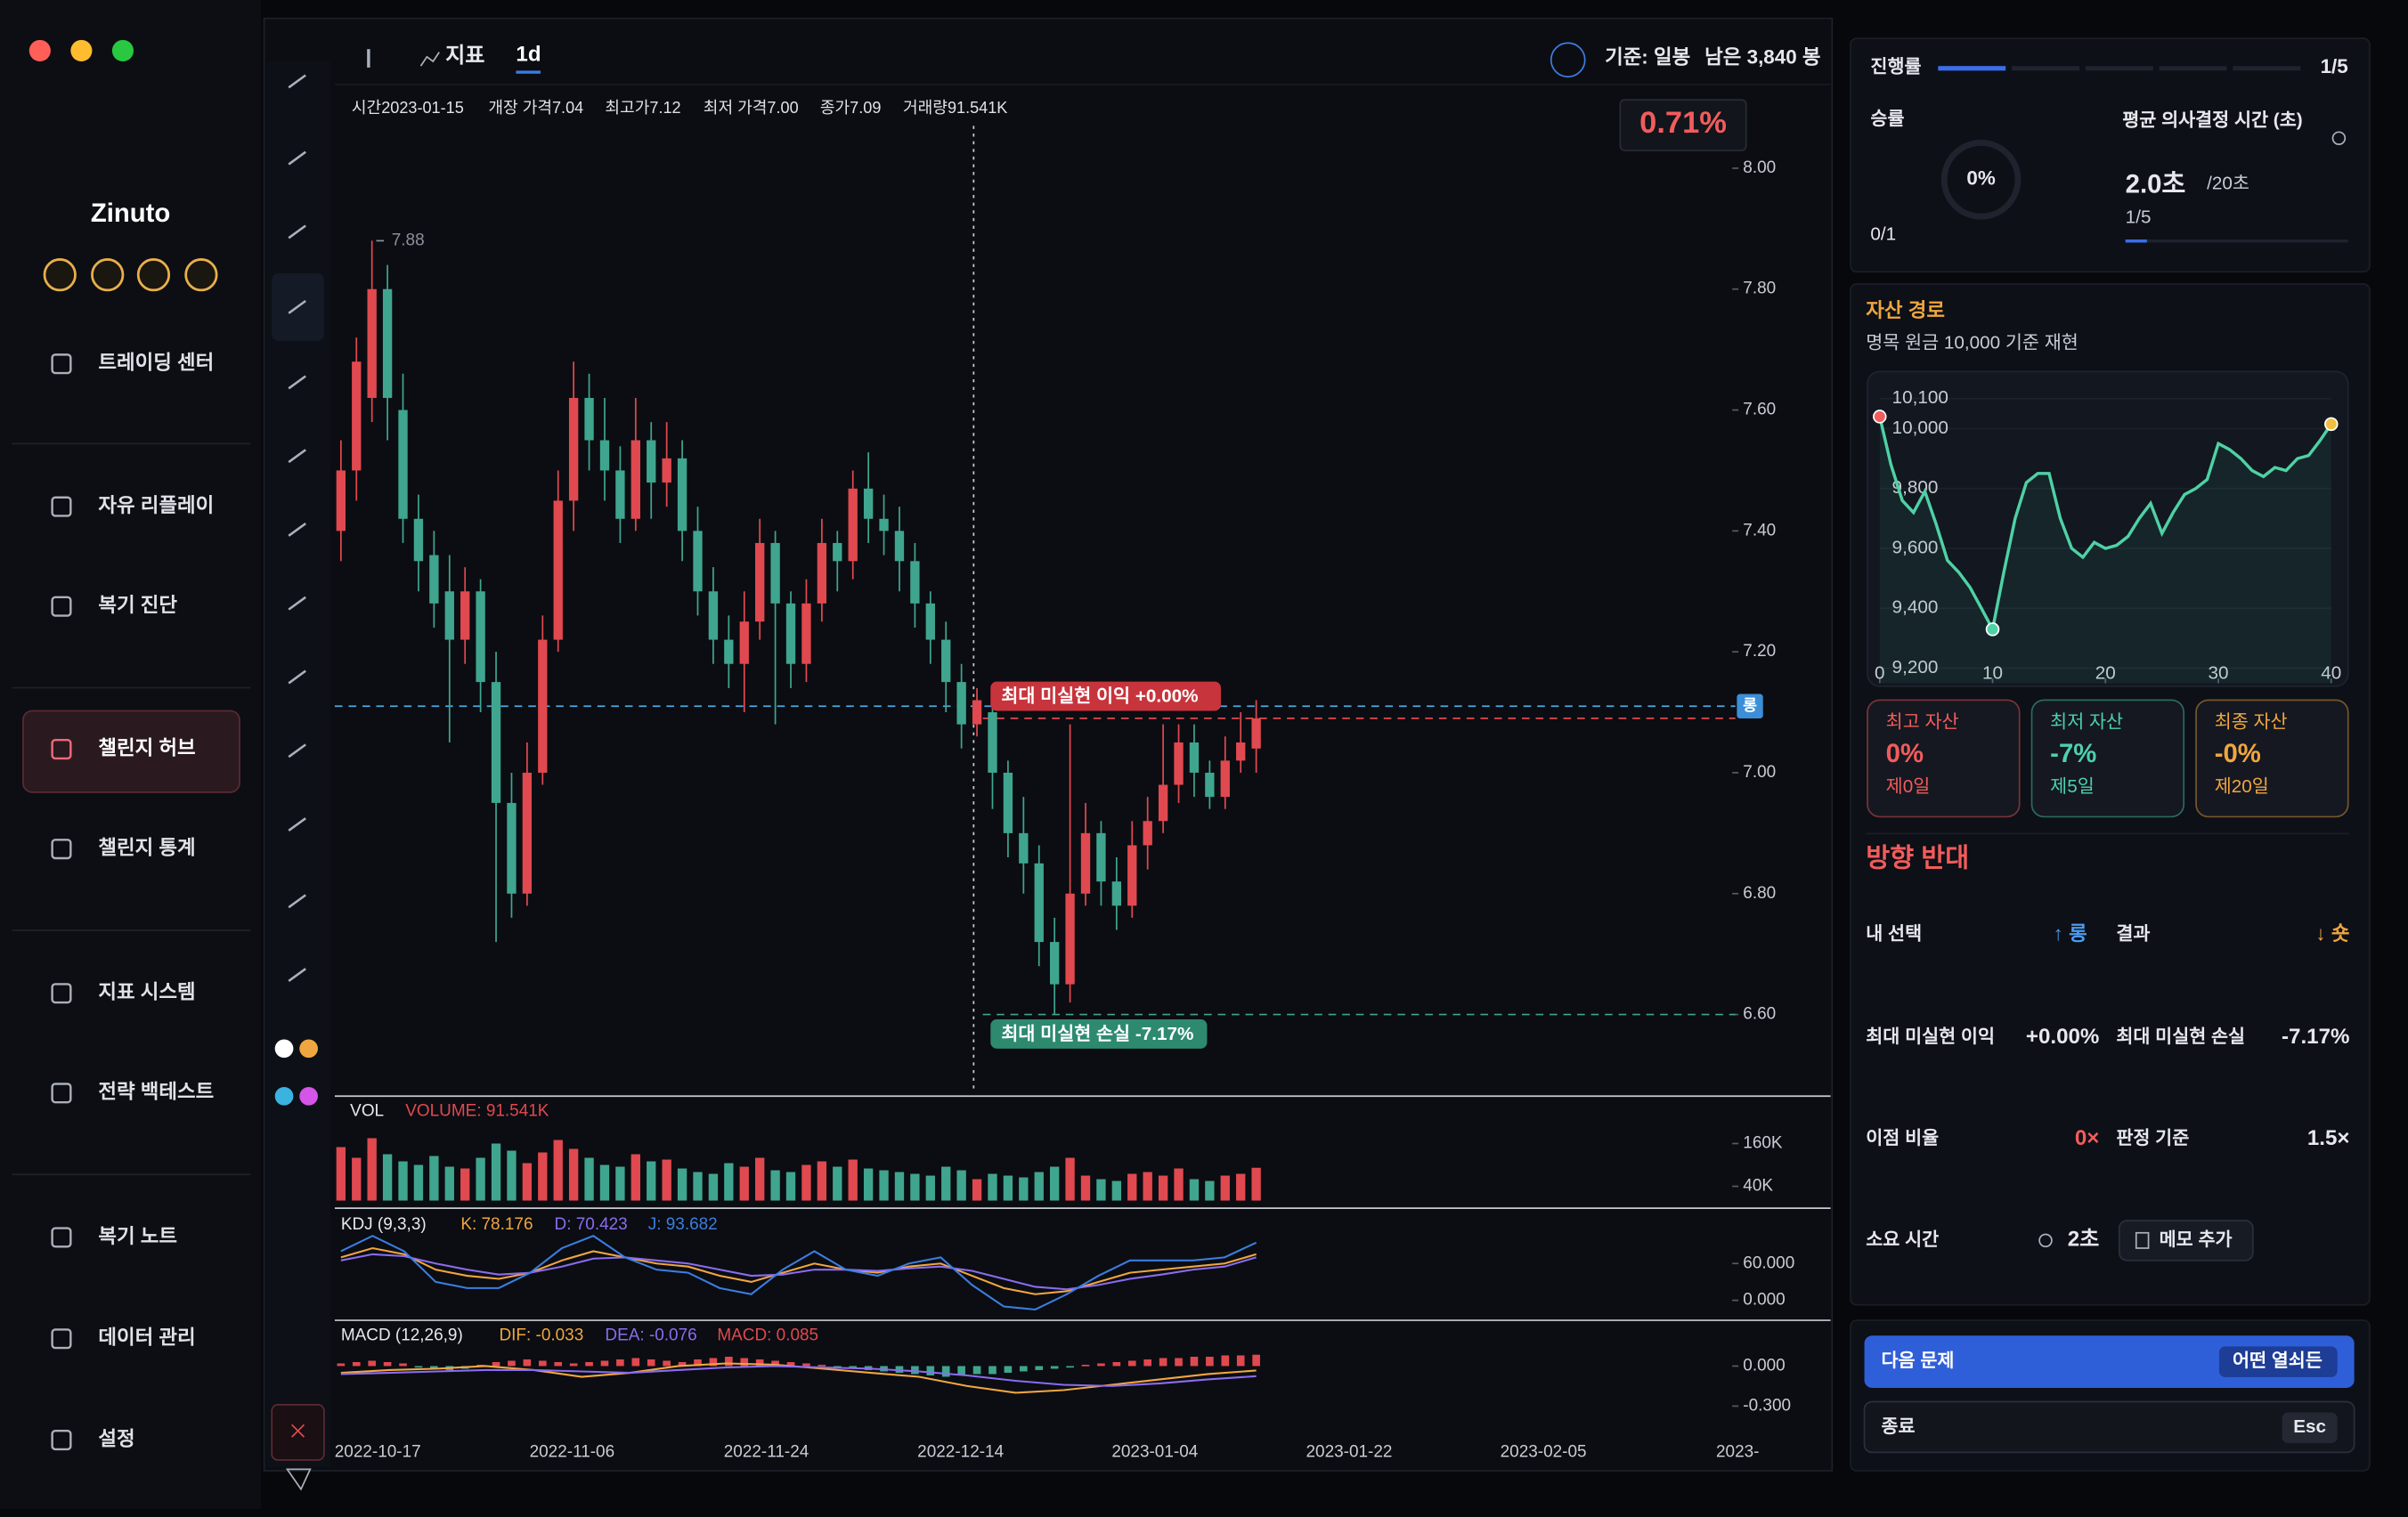 The image size is (2408, 1517). What do you see at coordinates (146, 747) in the screenshot?
I see `nav-item: 챌린지 허브` at bounding box center [146, 747].